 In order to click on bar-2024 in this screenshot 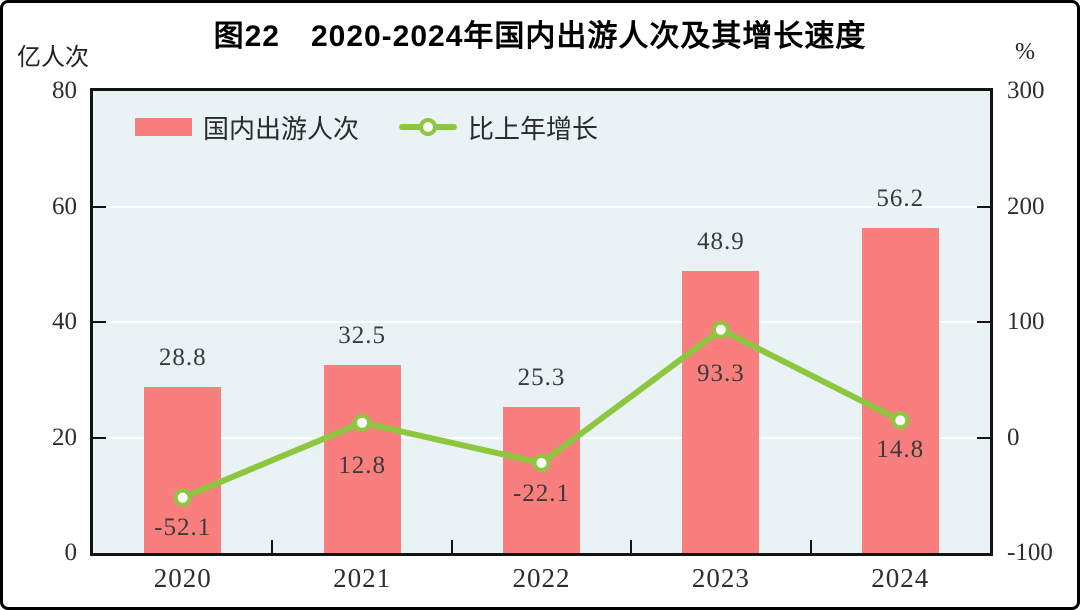, I will do `click(900, 390)`.